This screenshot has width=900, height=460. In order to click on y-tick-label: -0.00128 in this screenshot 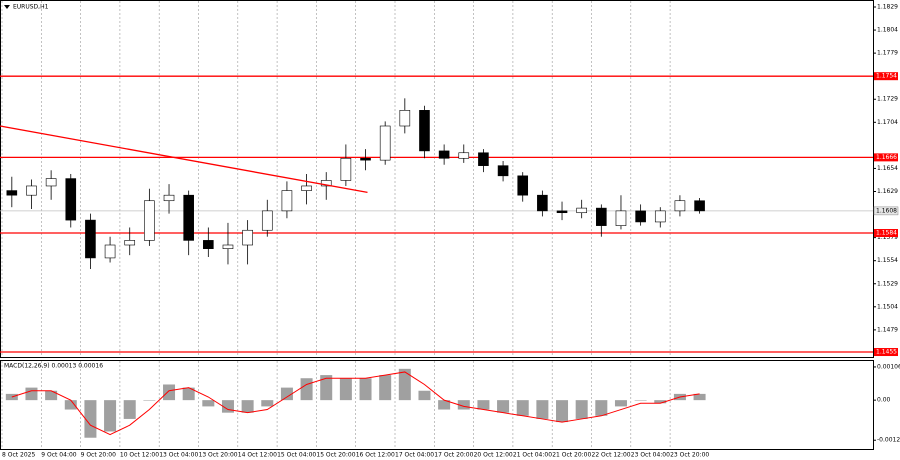, I will do `click(888, 440)`.